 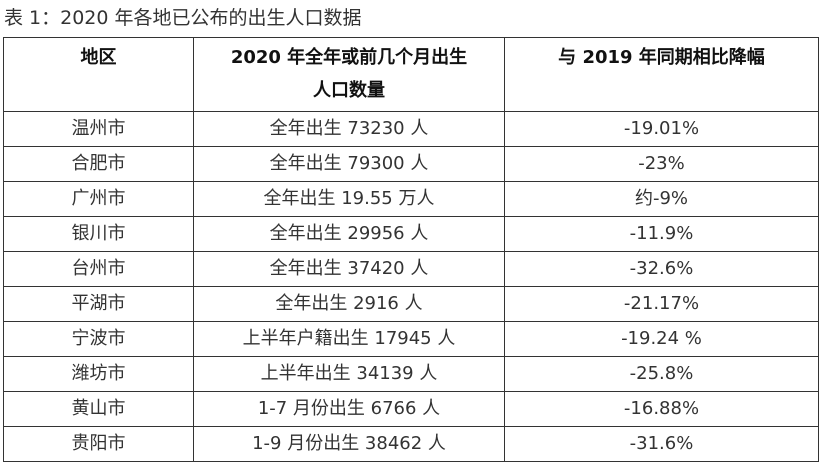 What do you see at coordinates (661, 129) in the screenshot?
I see `decline-cell: -19.01%` at bounding box center [661, 129].